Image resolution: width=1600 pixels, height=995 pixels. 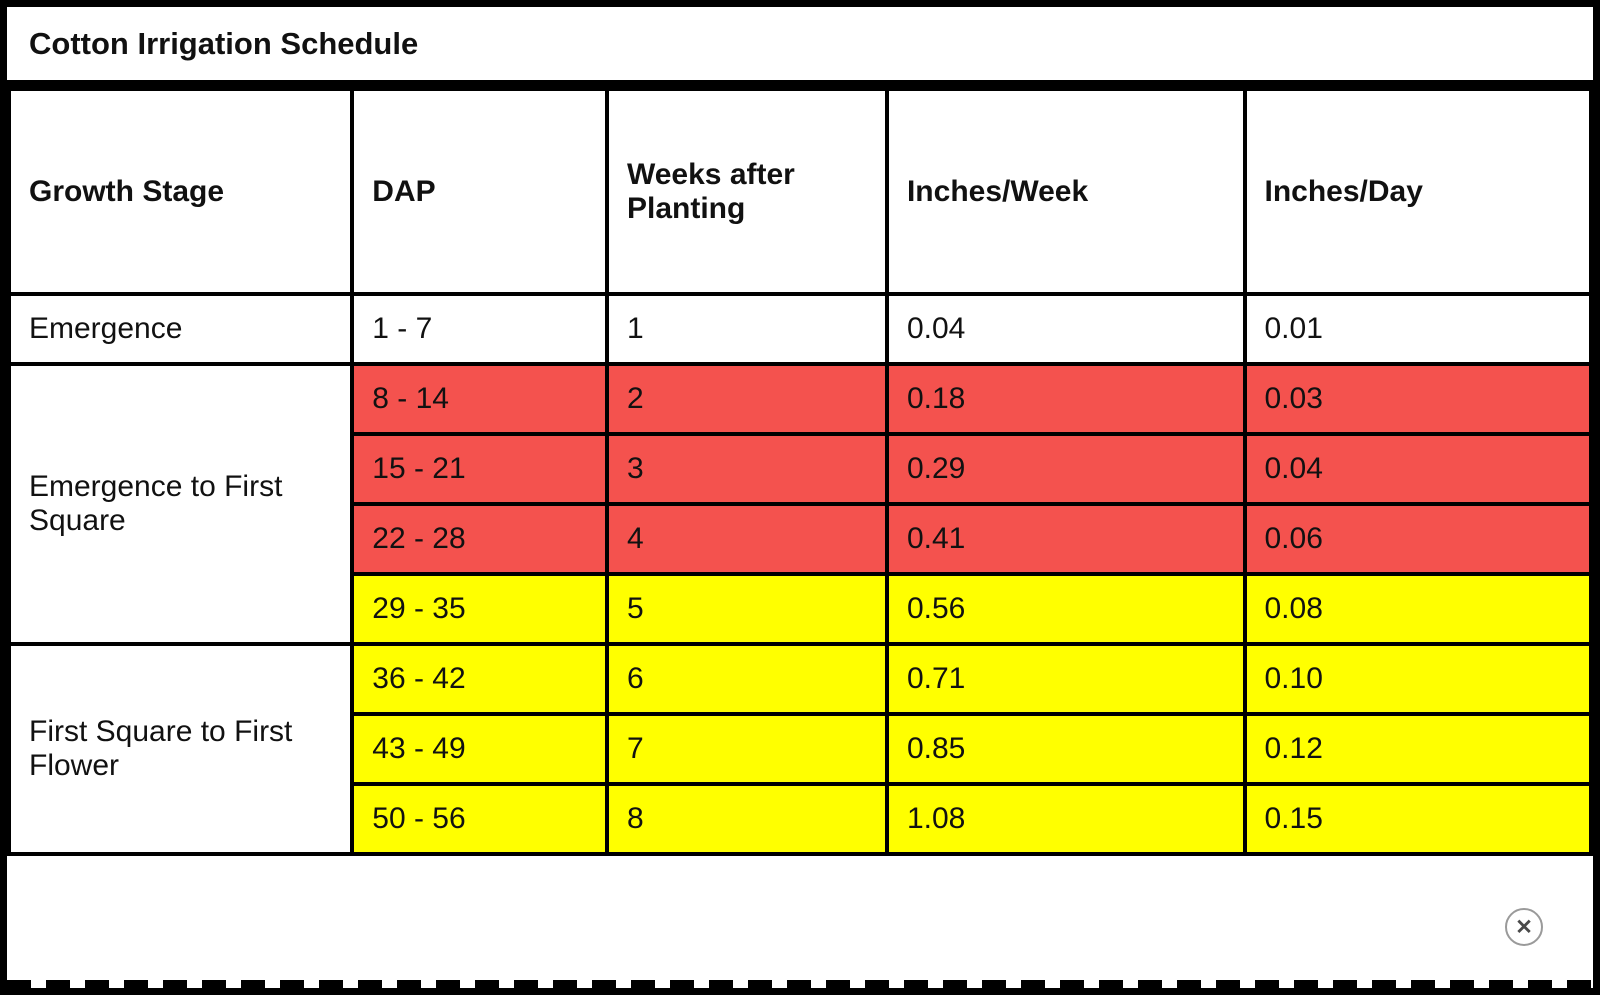 What do you see at coordinates (479, 749) in the screenshot?
I see `cell-dap: 43 - 49` at bounding box center [479, 749].